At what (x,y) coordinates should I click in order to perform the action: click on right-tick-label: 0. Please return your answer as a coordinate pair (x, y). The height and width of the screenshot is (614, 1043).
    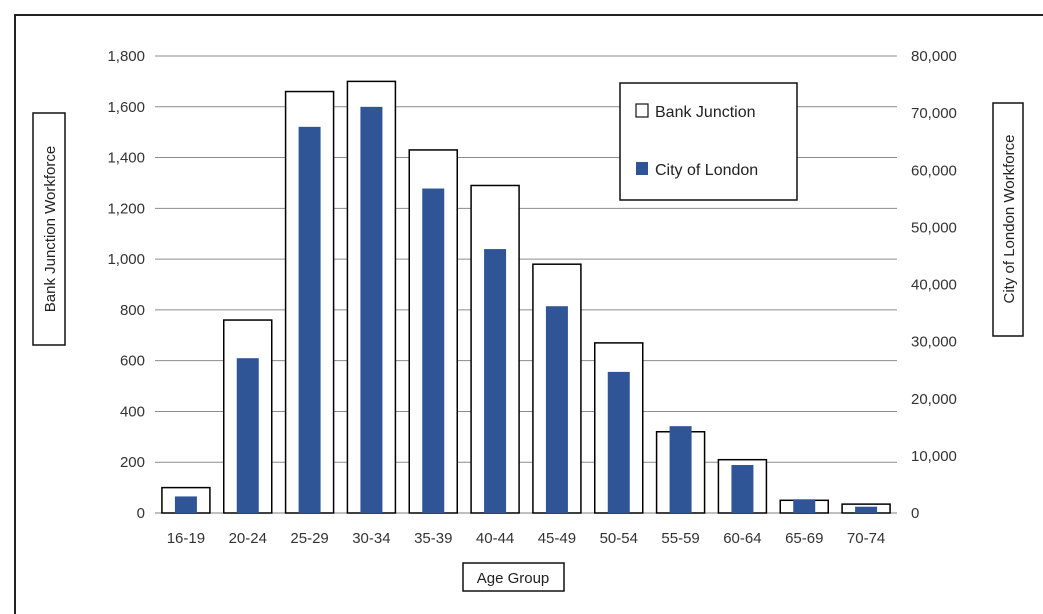
    Looking at the image, I should click on (915, 513).